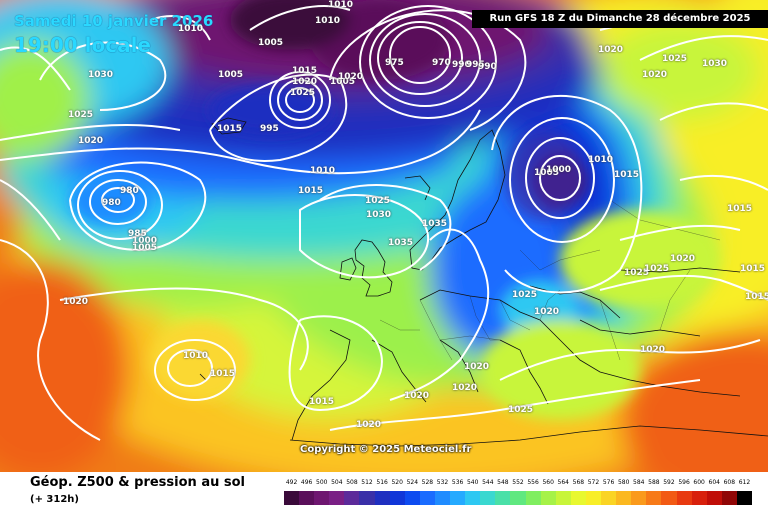 Image resolution: width=768 pixels, height=512 pixels. Describe the element at coordinates (382, 482) in the screenshot. I see `legend-tick: 516` at that location.